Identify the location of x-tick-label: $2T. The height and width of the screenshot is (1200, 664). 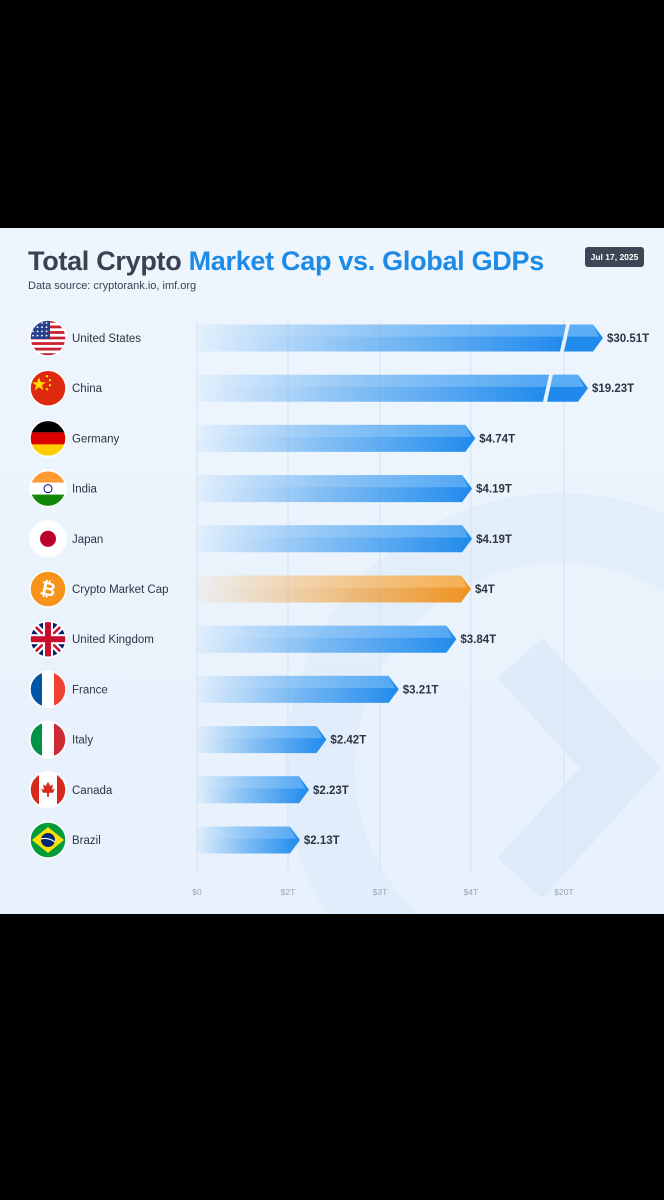
(288, 892).